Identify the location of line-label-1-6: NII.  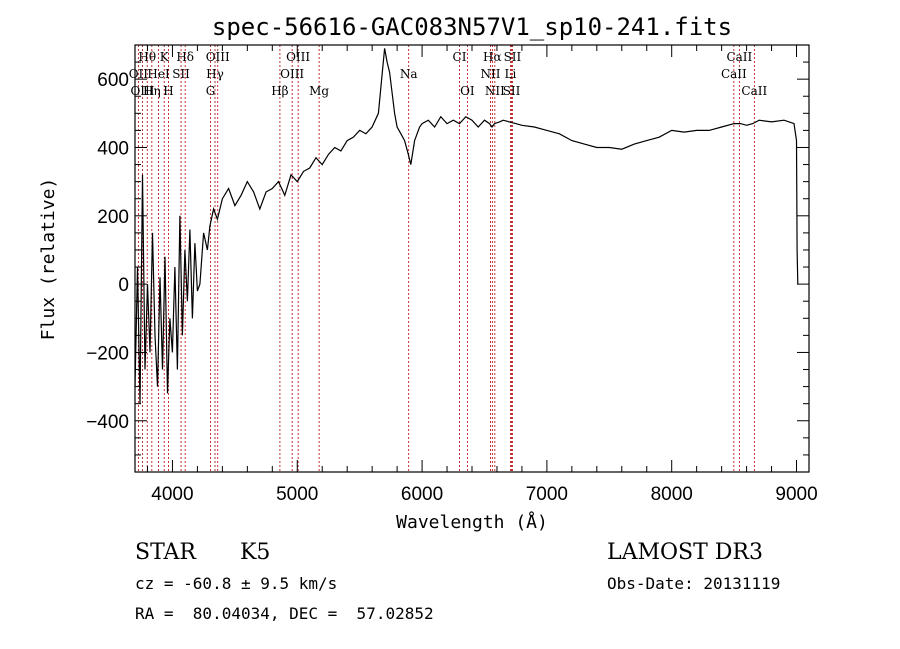
(490, 74).